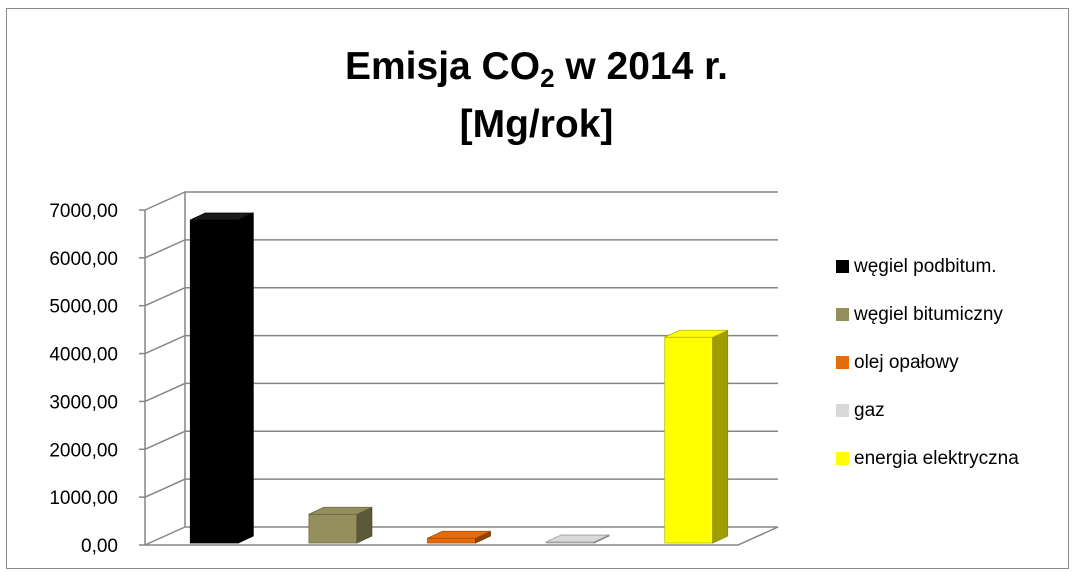 The width and height of the screenshot is (1073, 573). I want to click on chart-title-subscript: 2, so click(547, 78).